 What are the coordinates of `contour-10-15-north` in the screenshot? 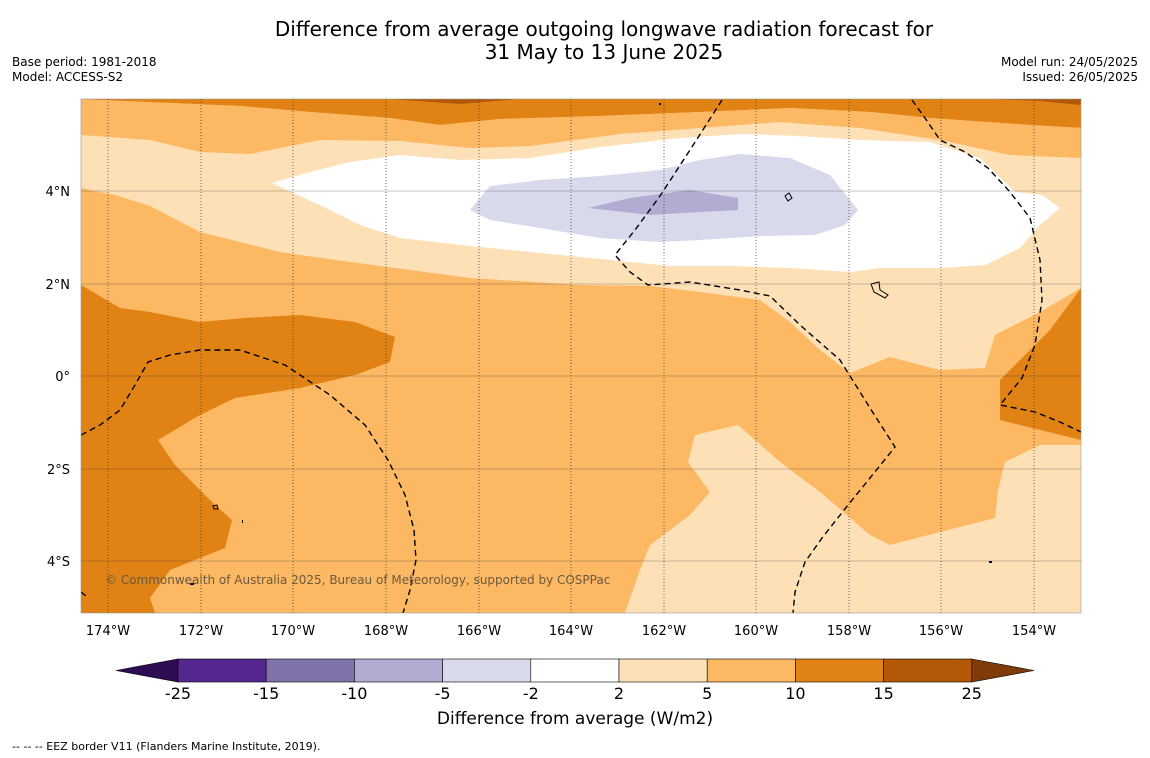 It's located at (581, 113).